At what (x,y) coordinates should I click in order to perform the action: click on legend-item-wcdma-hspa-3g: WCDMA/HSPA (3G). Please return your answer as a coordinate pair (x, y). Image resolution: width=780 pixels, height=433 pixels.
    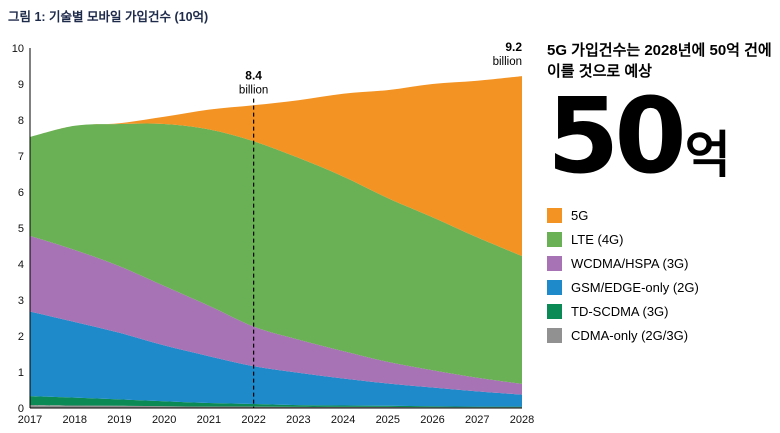
    Looking at the image, I should click on (661, 263).